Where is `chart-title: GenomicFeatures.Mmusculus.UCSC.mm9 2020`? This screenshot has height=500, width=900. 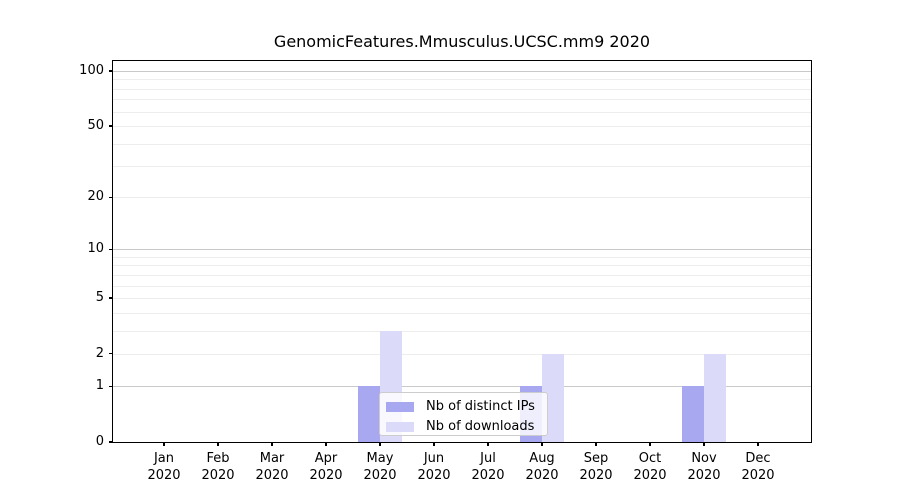 chart-title: GenomicFeatures.Mmusculus.UCSC.mm9 2020 is located at coordinates (462, 41).